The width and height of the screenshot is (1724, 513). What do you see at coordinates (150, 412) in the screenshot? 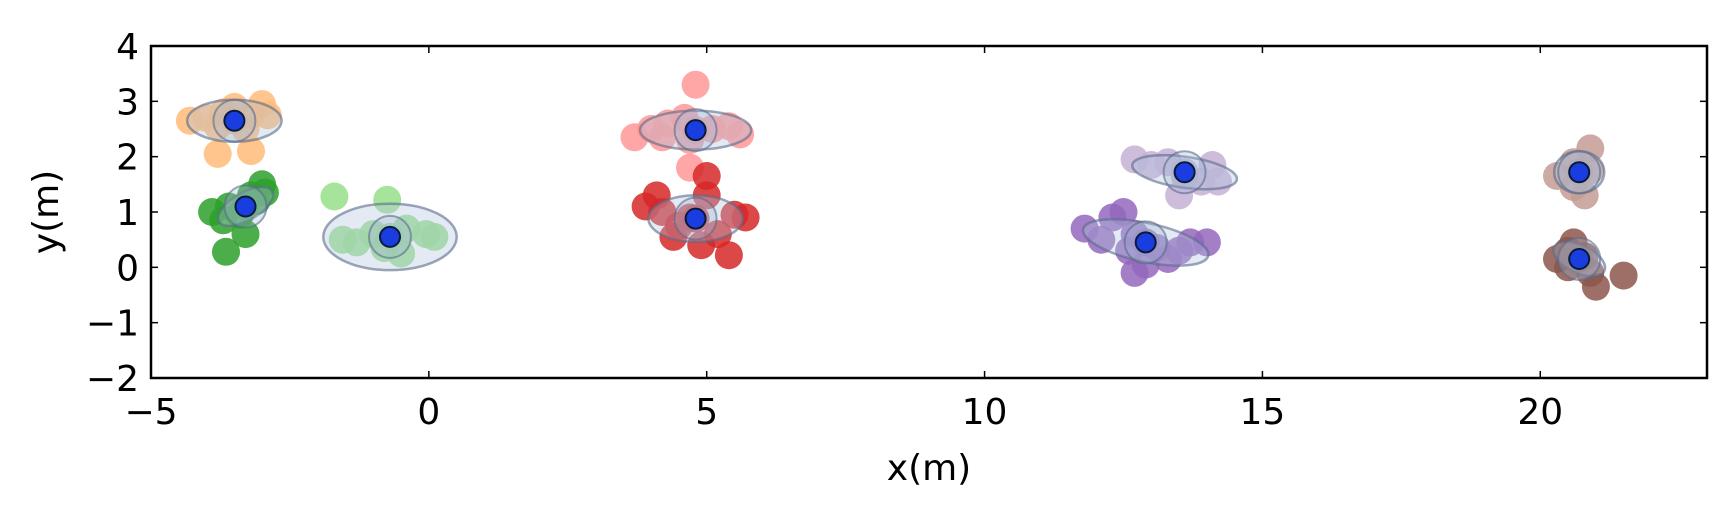
I see `x-tick-label: −5` at bounding box center [150, 412].